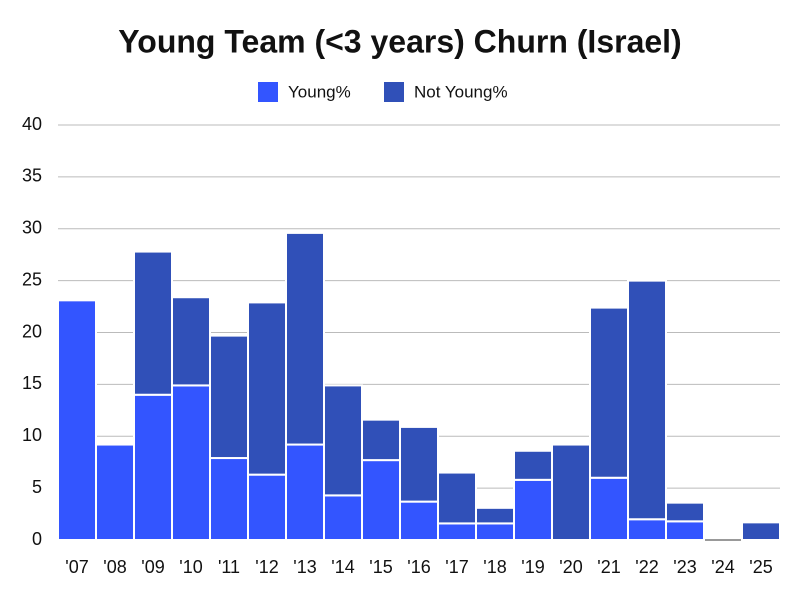  I want to click on x-tick-label: '12, so click(266, 567).